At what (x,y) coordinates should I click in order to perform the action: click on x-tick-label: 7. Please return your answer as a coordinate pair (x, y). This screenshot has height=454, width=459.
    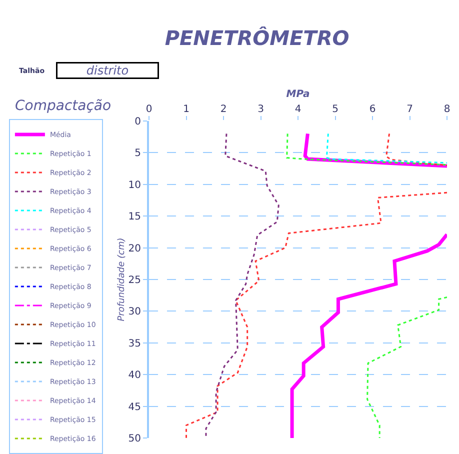
    Looking at the image, I should click on (409, 109).